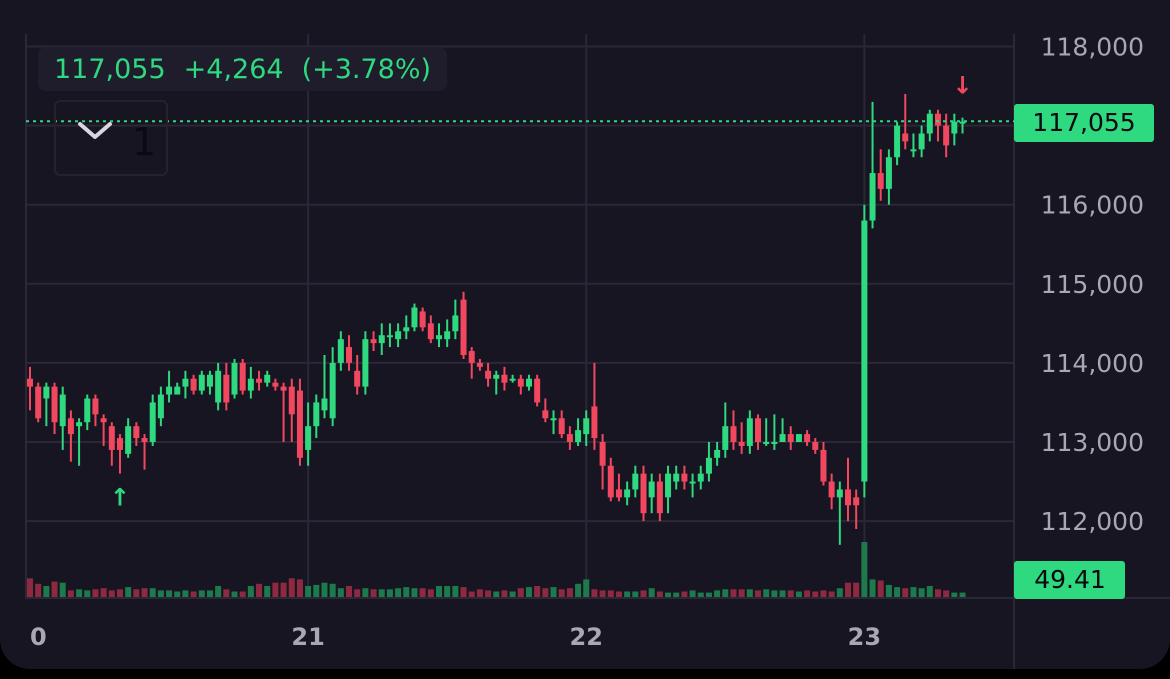 The width and height of the screenshot is (1170, 679). What do you see at coordinates (1092, 363) in the screenshot?
I see `y-axis-tick-label: 114,000` at bounding box center [1092, 363].